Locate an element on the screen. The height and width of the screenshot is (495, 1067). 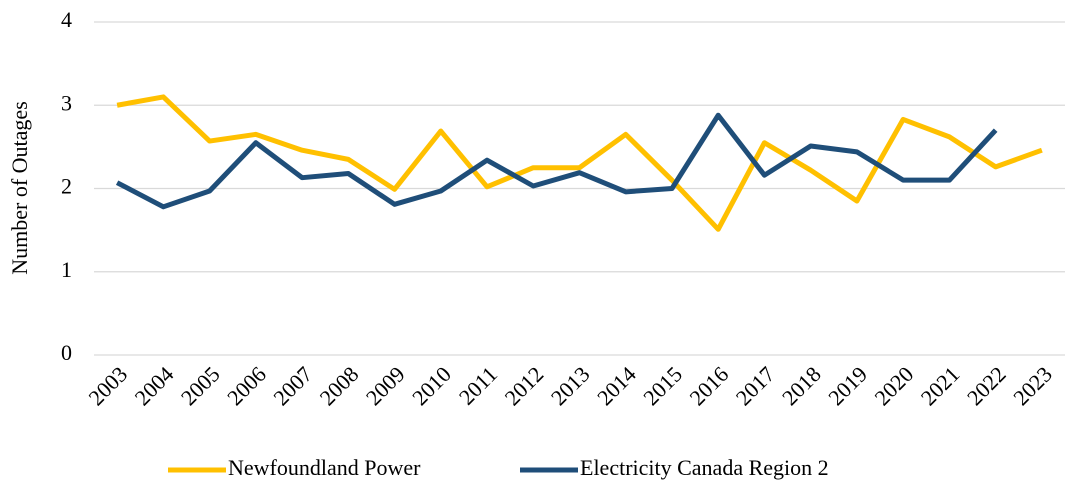
x-tick-label: 2010 is located at coordinates (431, 385).